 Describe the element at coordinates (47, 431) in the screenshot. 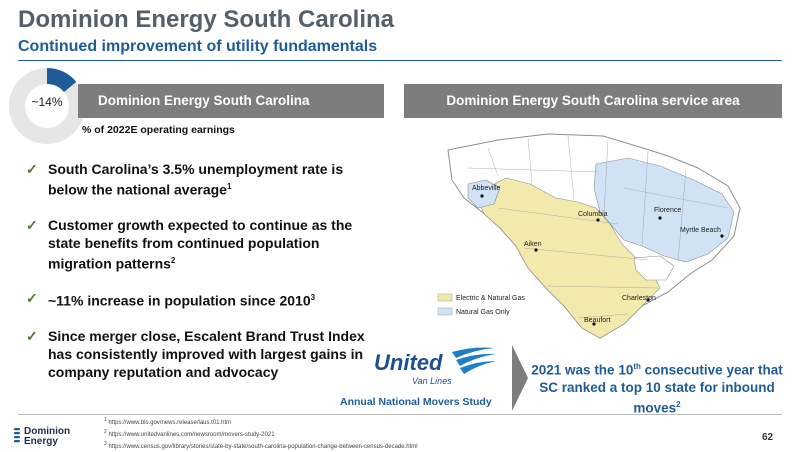

I see `logo-line1: Dominion` at that location.